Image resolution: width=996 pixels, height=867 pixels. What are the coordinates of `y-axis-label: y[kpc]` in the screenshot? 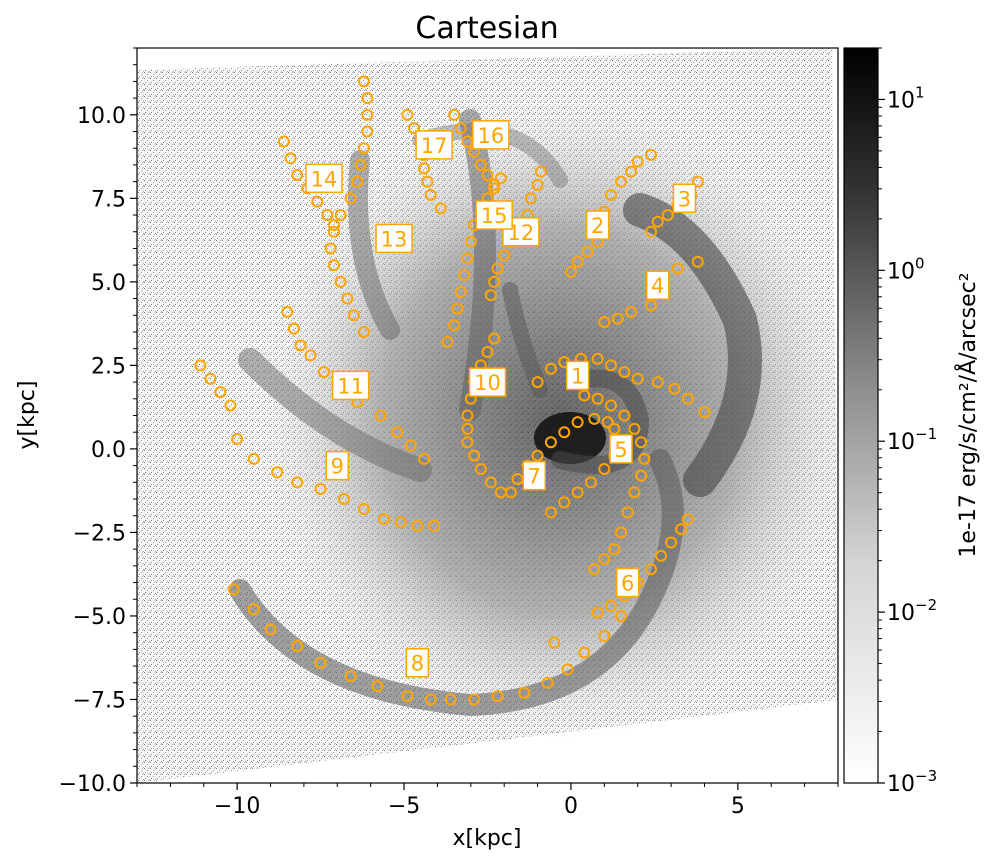 It's located at (27, 415).